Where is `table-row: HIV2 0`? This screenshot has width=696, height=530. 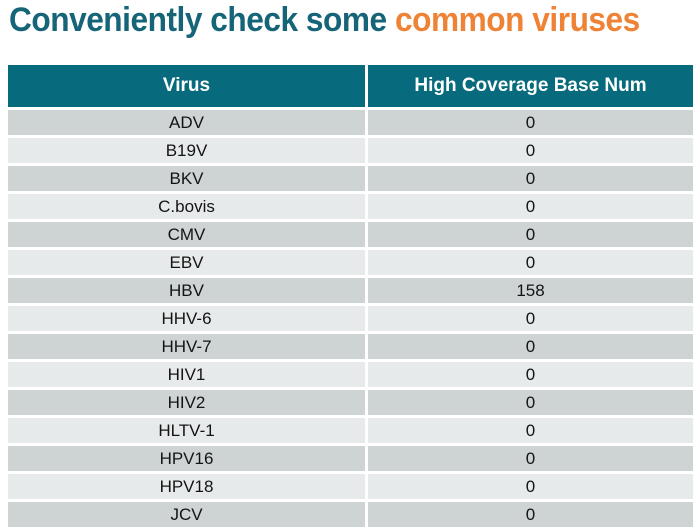
table-row: HIV2 0 is located at coordinates (350, 402).